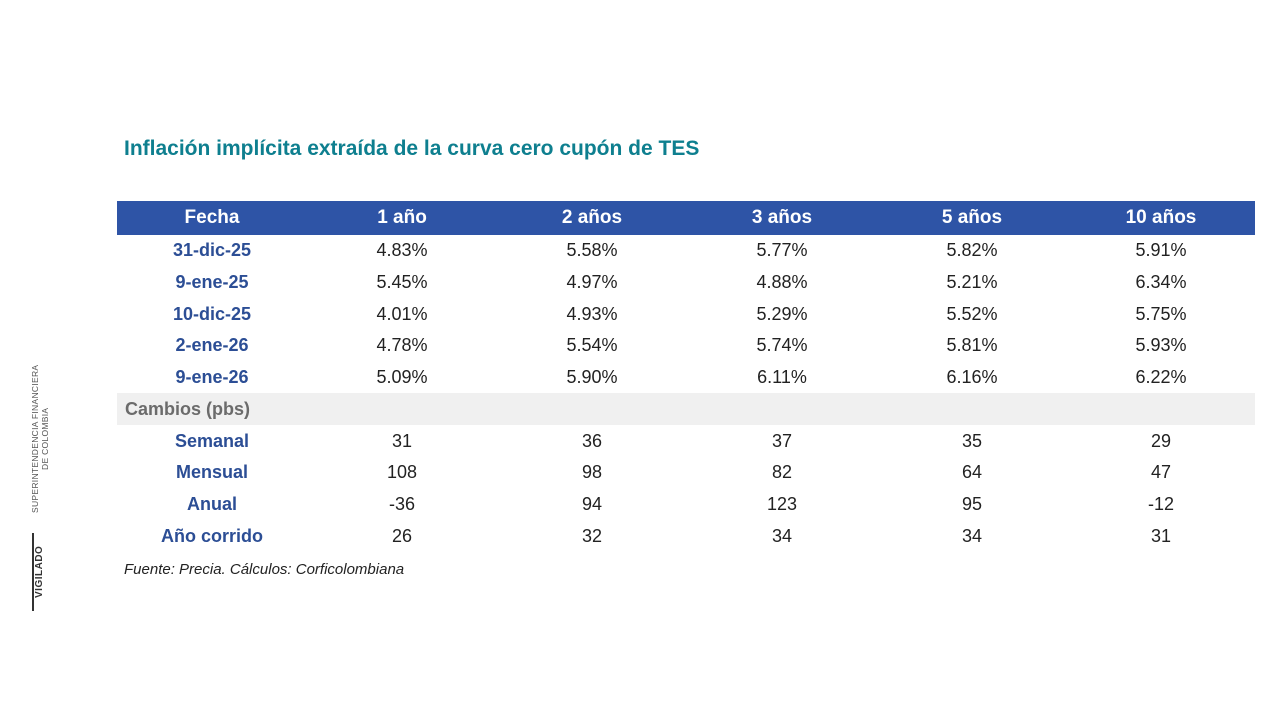 The image size is (1280, 720). I want to click on header-2-anos: 2 años, so click(592, 217).